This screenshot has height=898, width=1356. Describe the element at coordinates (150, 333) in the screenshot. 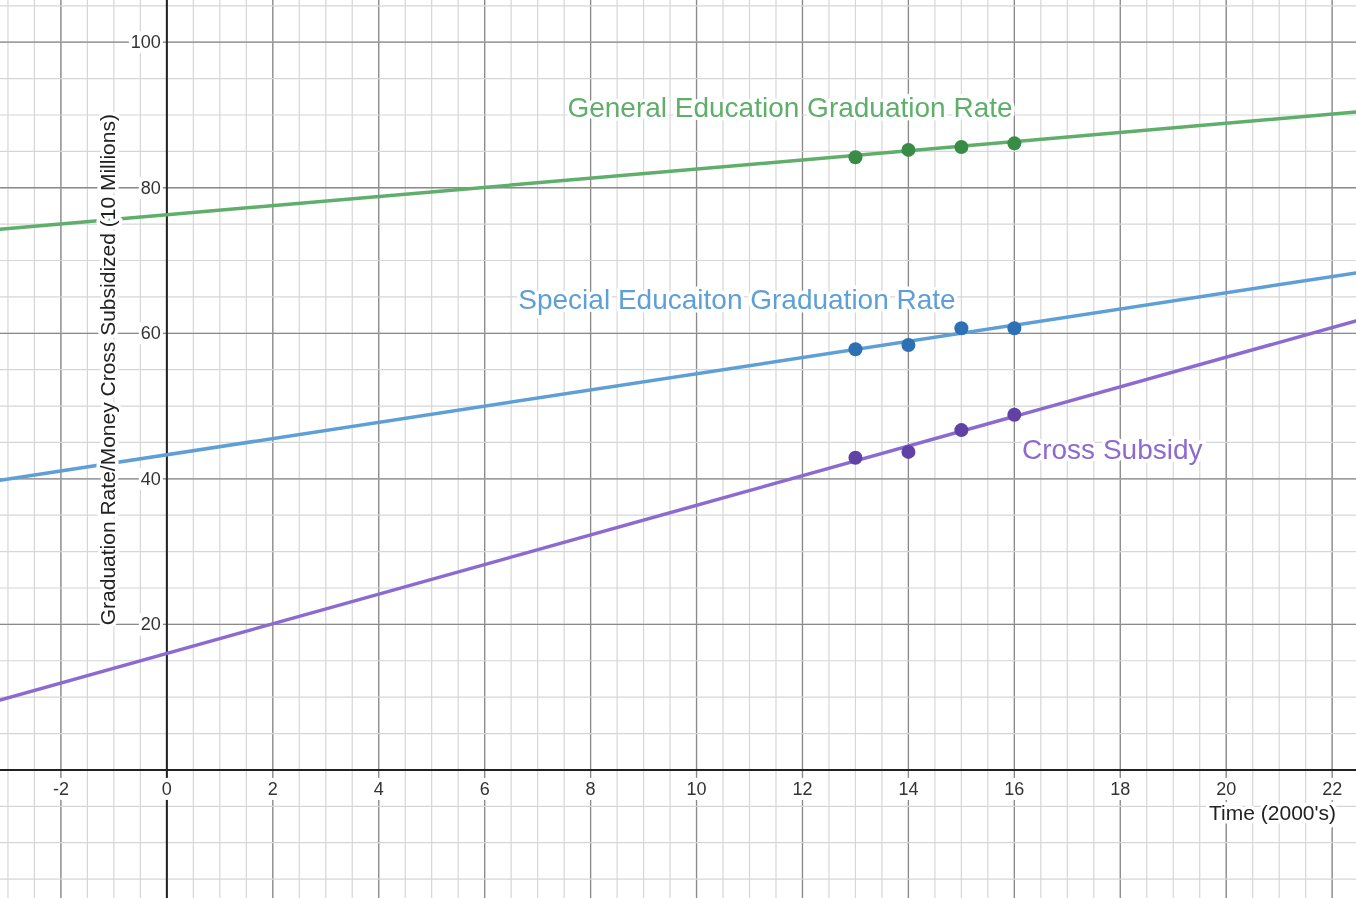

I see `y-tick-label: 60` at that location.